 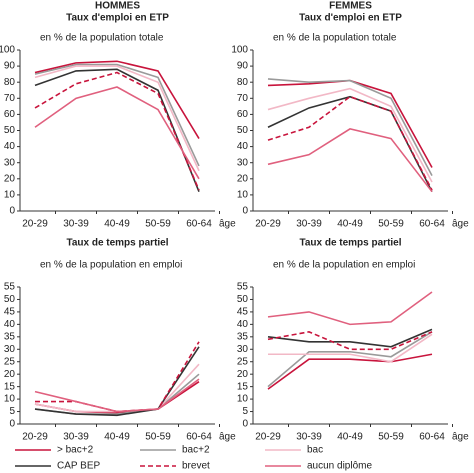 I want to click on legend-label: bac+2, so click(x=196, y=450).